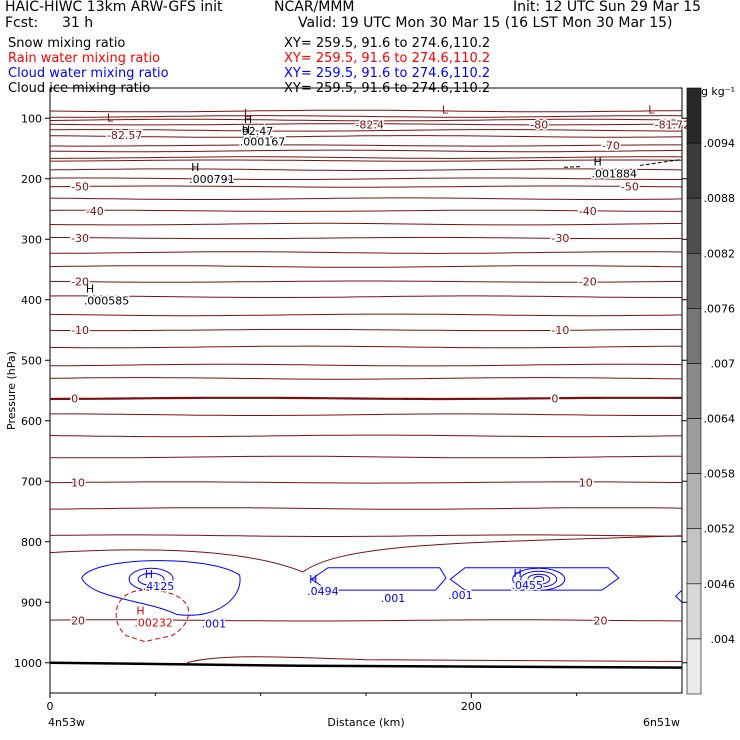 The width and height of the screenshot is (740, 740). Describe the element at coordinates (369, 124) in the screenshot. I see `contour-label: -82.4` at that location.